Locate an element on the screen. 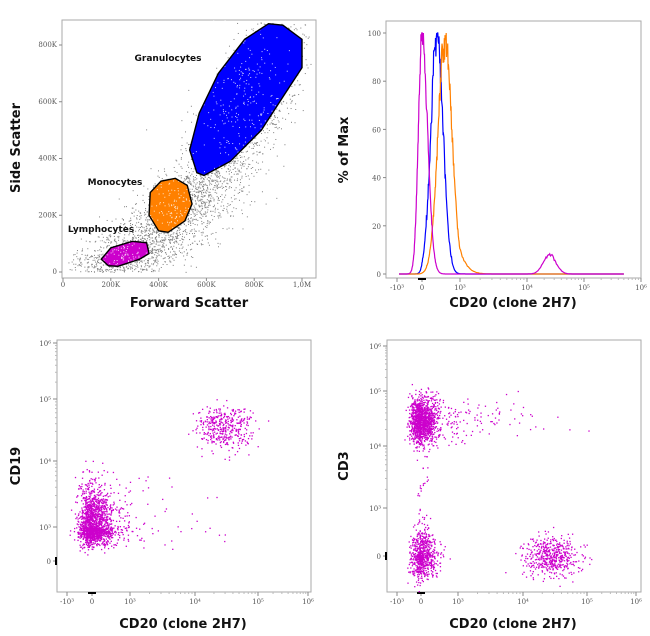  gate-monocytes is located at coordinates (170, 205).